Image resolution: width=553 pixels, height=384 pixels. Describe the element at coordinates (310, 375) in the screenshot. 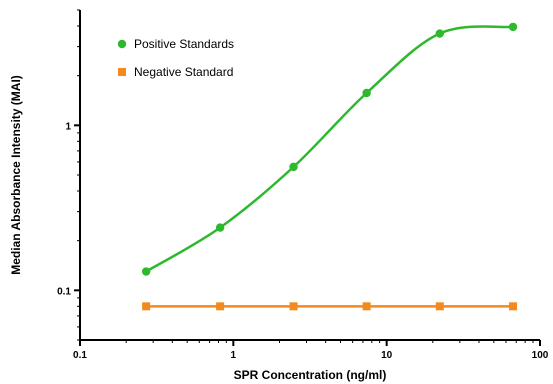

I see `x-axis-title: SPR Concentration (ng/ml)` at that location.